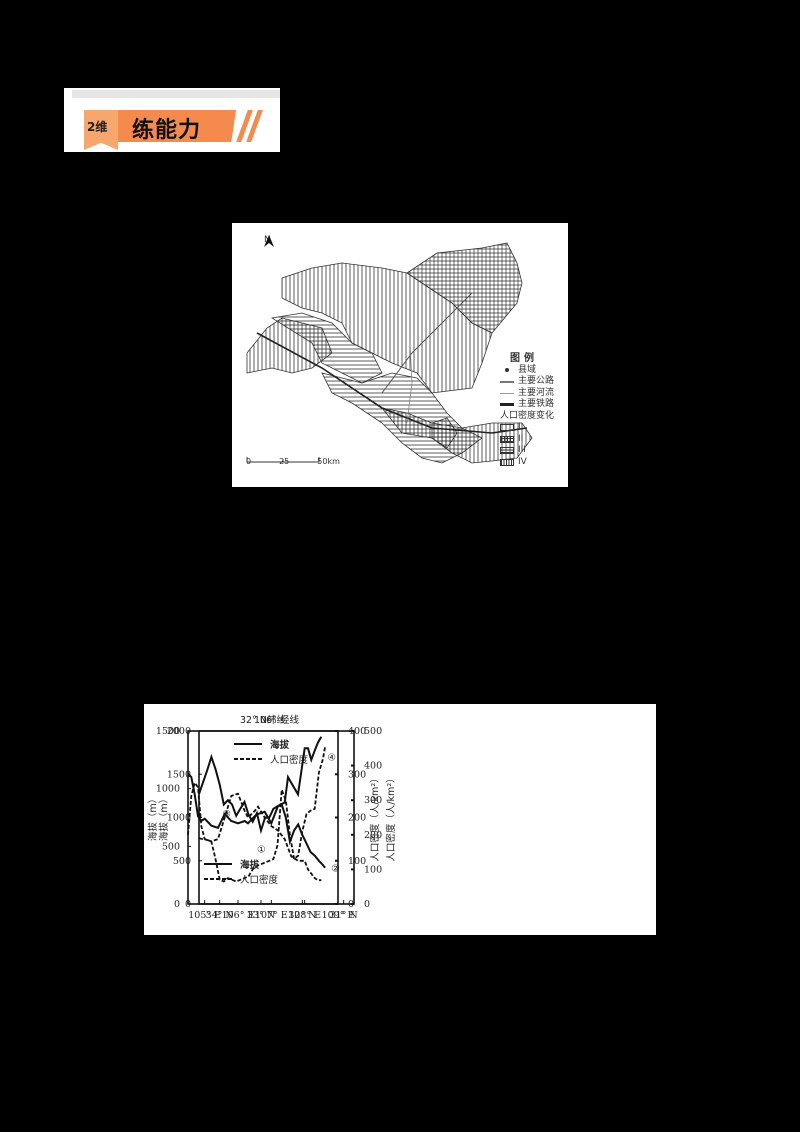  I want to click on x-axis-tick: 107° E, so click(271, 915).